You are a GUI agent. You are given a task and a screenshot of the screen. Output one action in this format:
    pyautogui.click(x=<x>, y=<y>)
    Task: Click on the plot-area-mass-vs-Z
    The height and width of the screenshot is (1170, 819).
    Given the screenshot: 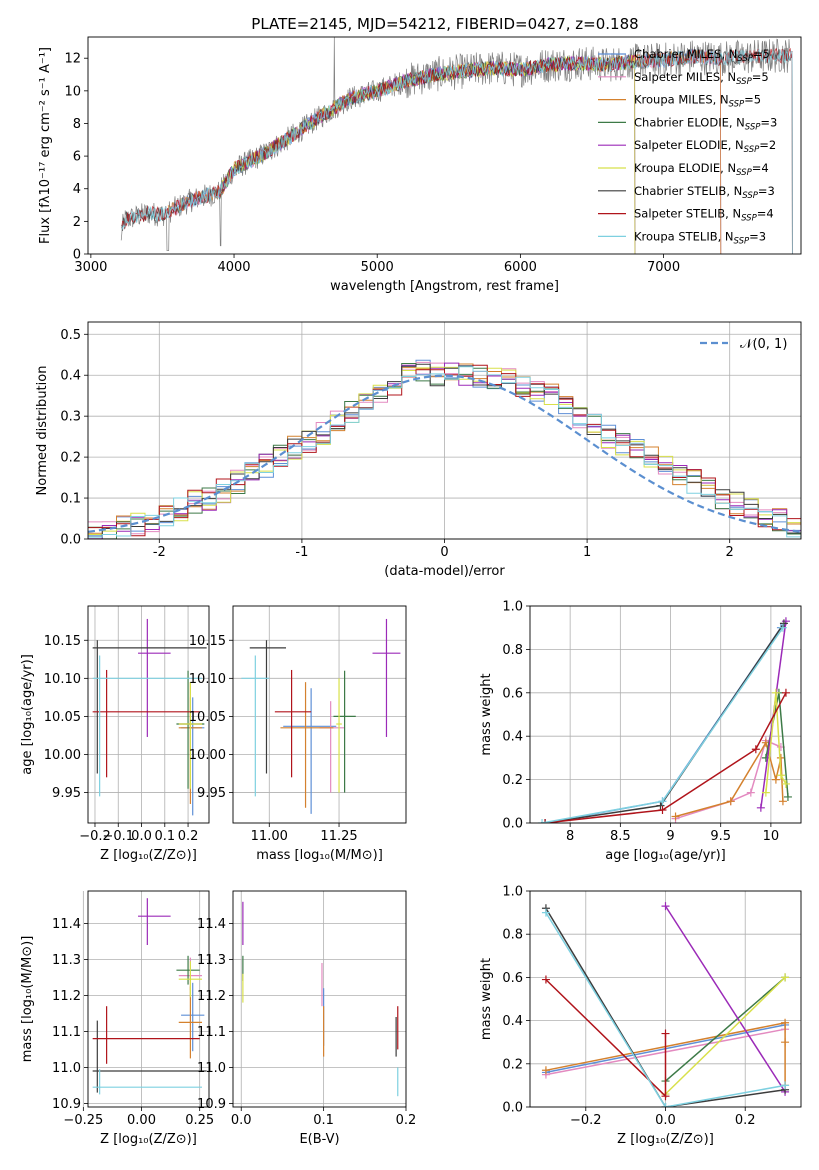 What is the action you would take?
    pyautogui.click(x=149, y=996)
    